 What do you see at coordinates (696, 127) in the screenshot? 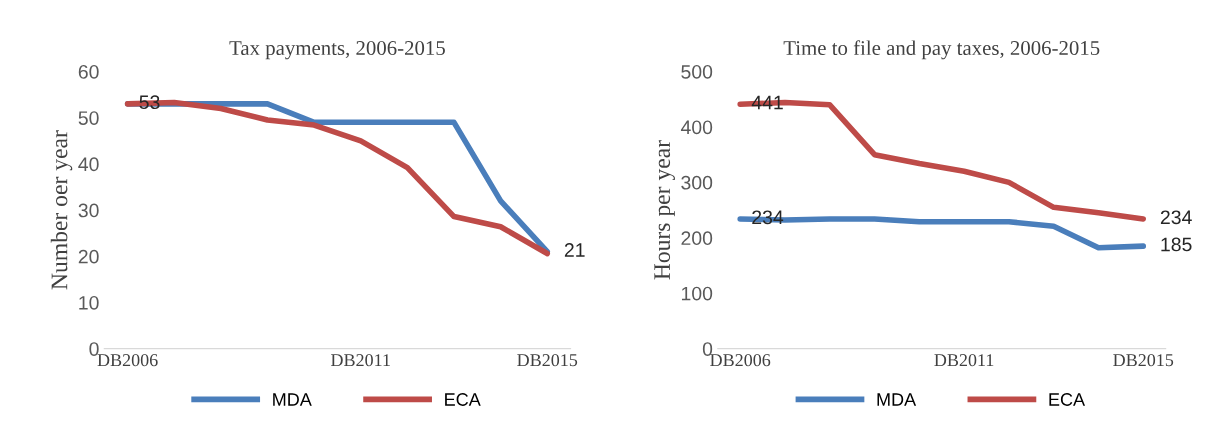
I see `y-tick-label: 400` at bounding box center [696, 127].